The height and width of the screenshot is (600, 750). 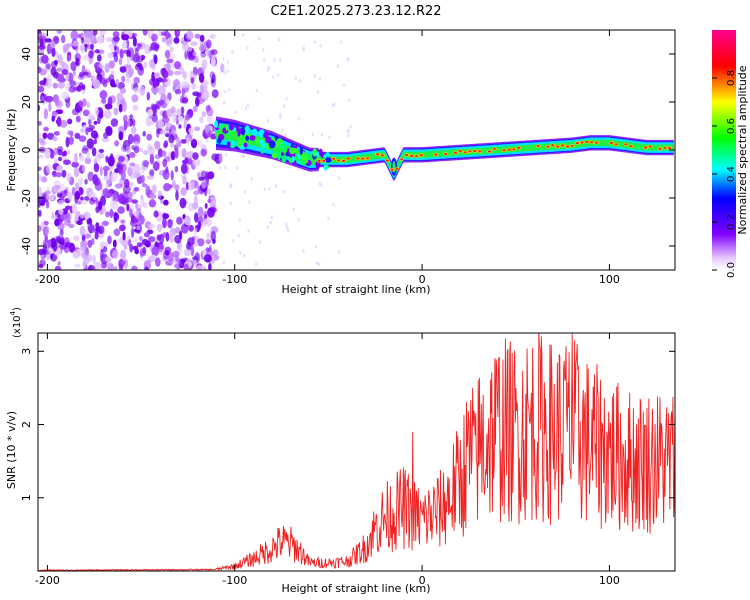 I want to click on snr-scale-label: (x104), so click(x=16, y=322).